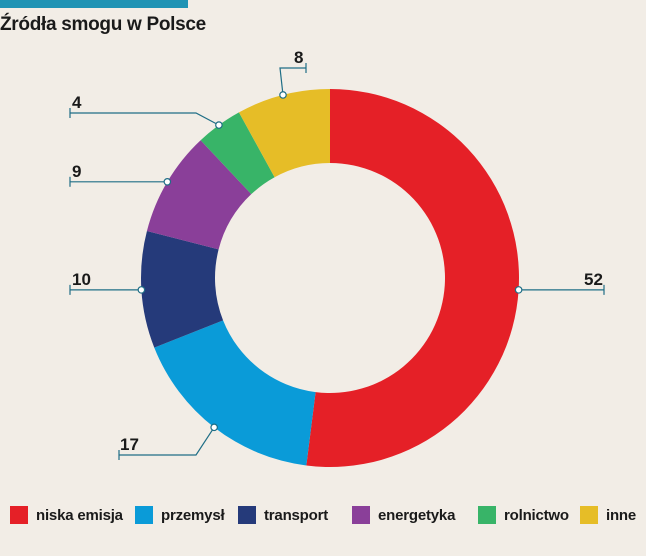  Describe the element at coordinates (193, 515) in the screenshot. I see `legend-label: przemysł` at that location.